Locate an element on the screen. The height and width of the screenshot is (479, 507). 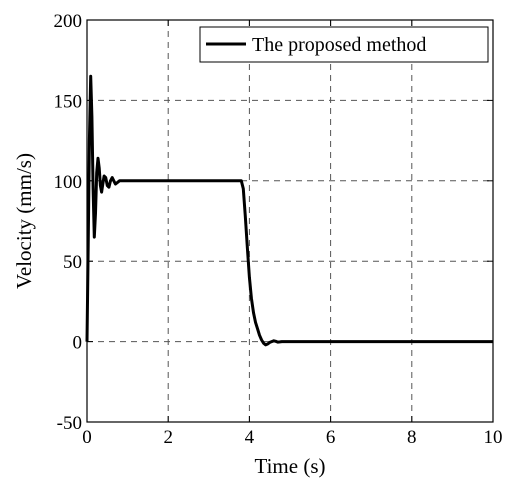
legend: The proposed method is located at coordinates (344, 44).